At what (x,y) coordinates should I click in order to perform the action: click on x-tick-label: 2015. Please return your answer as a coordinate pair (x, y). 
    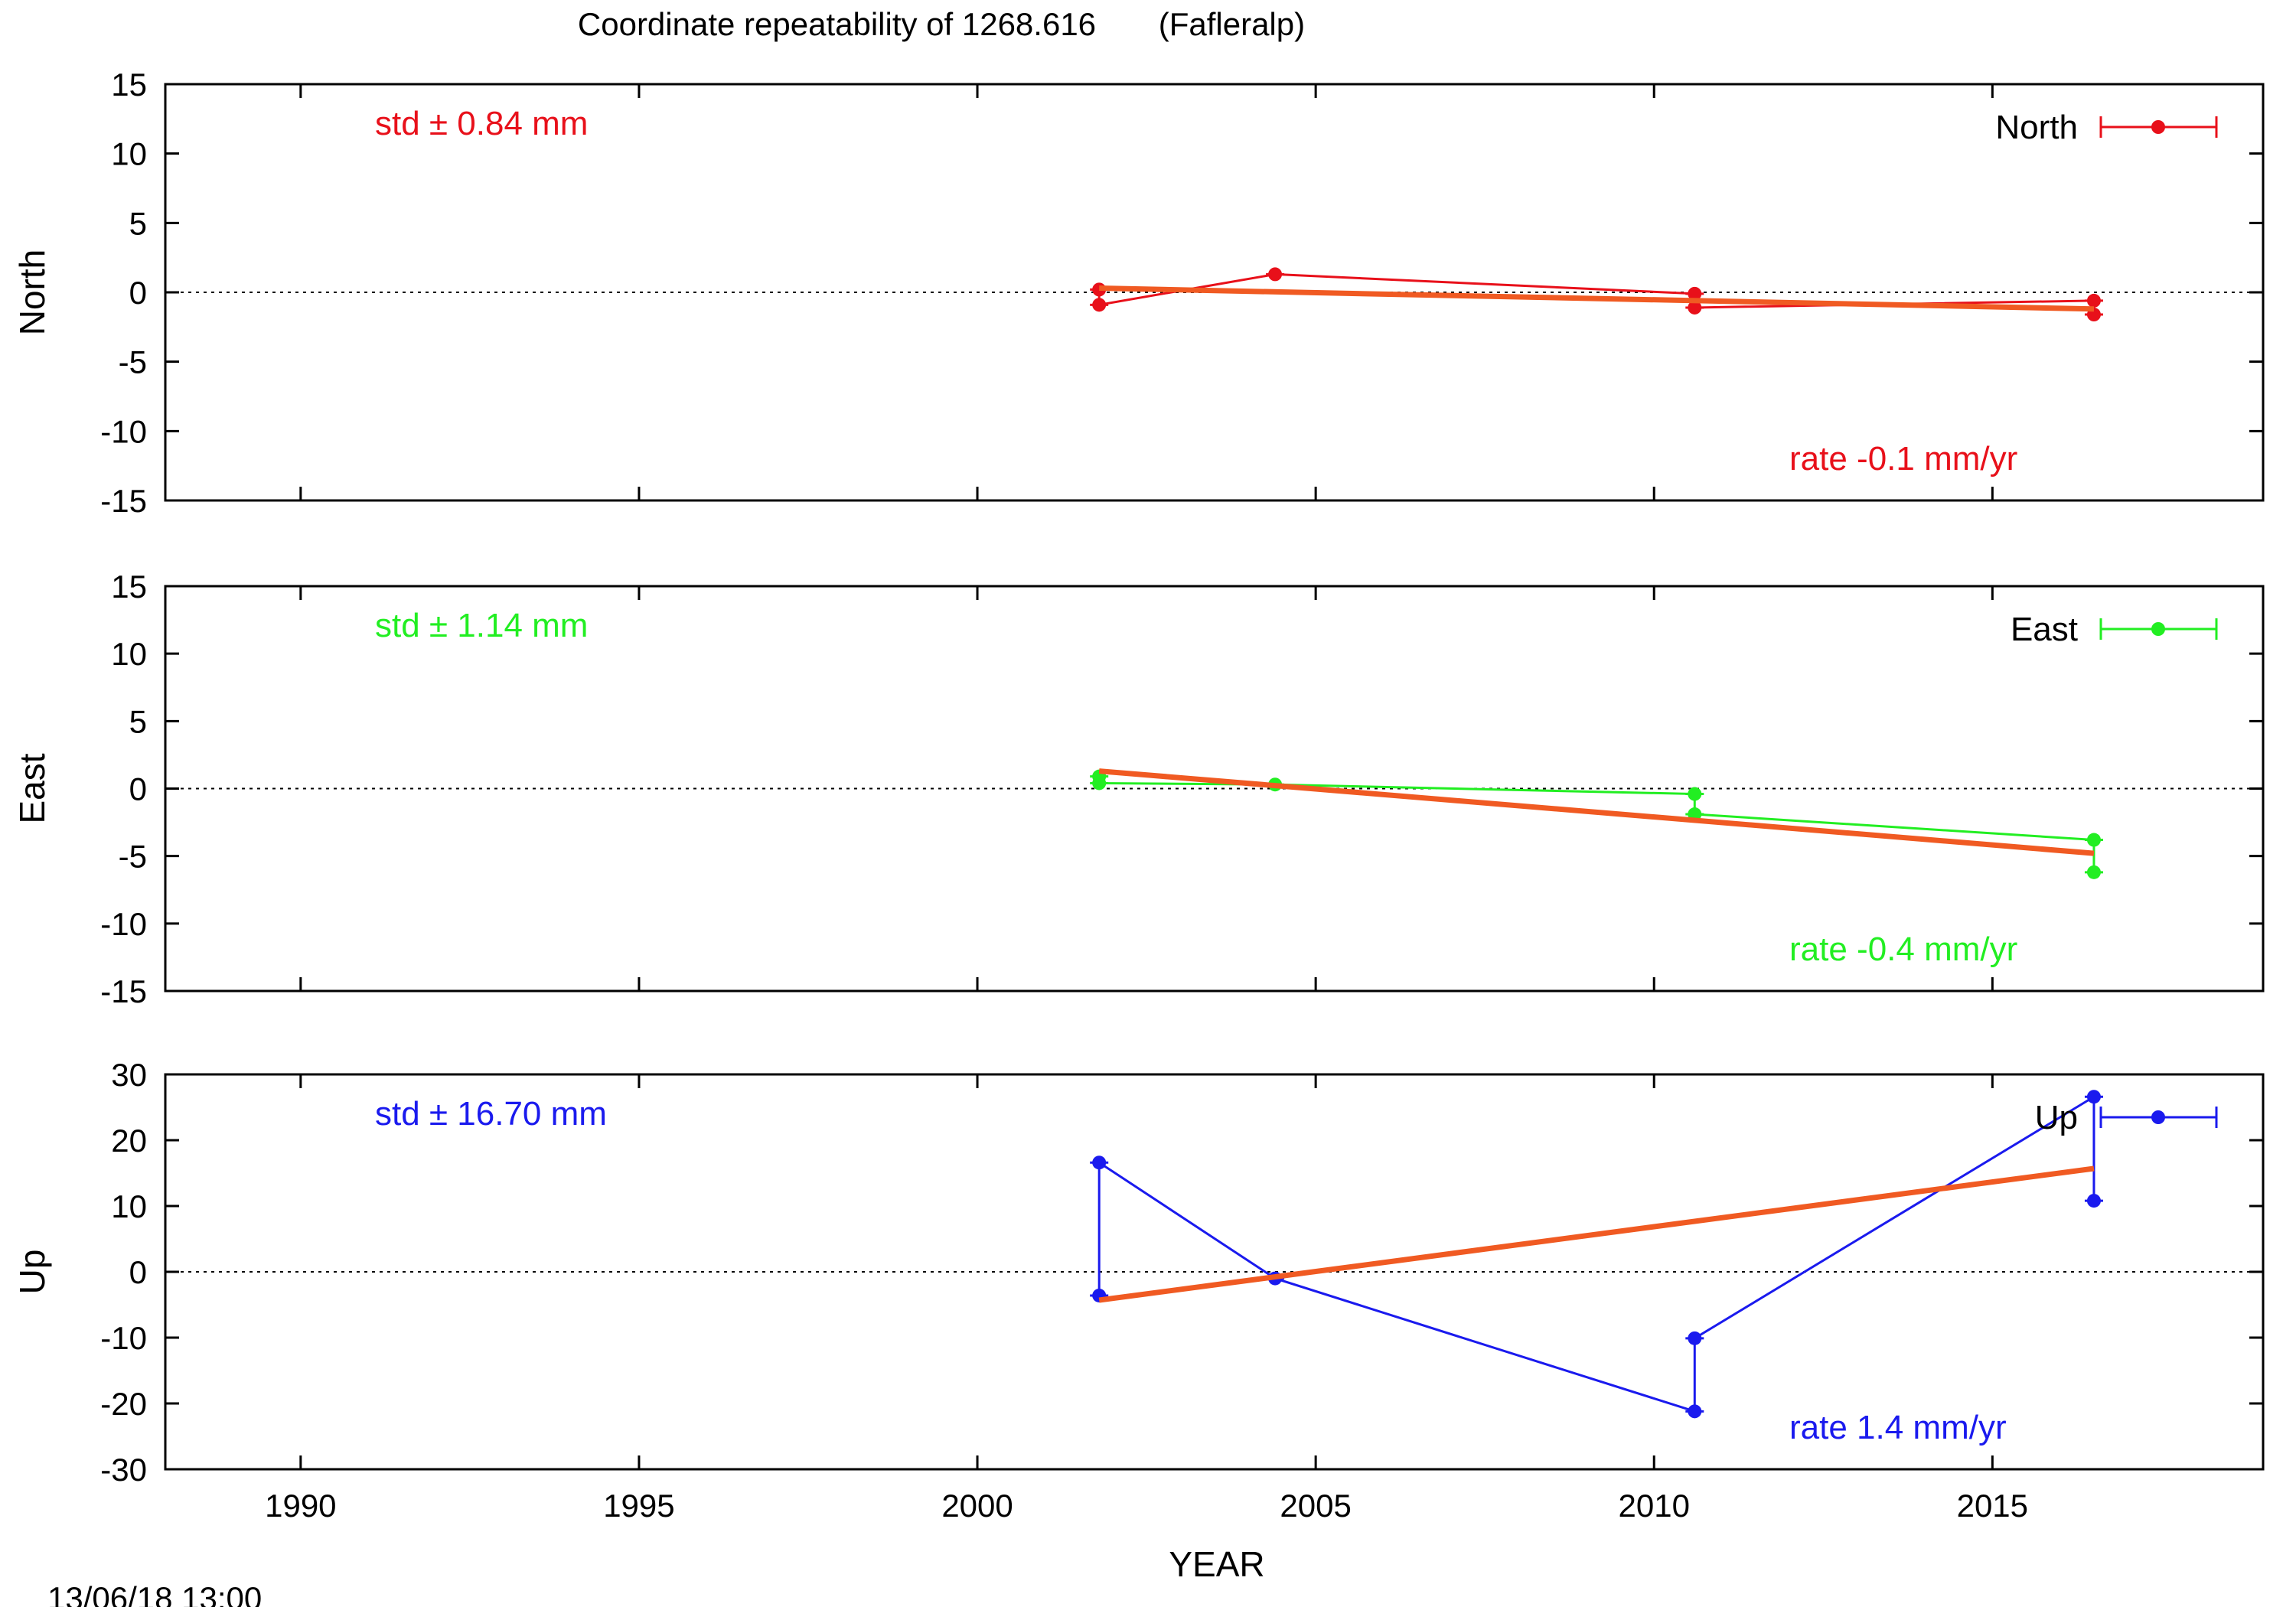
    Looking at the image, I should click on (1992, 1506).